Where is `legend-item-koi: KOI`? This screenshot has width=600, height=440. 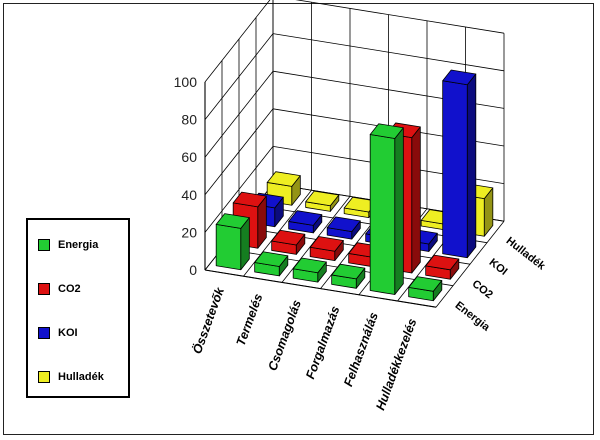 legend-item-koi: KOI is located at coordinates (58, 333).